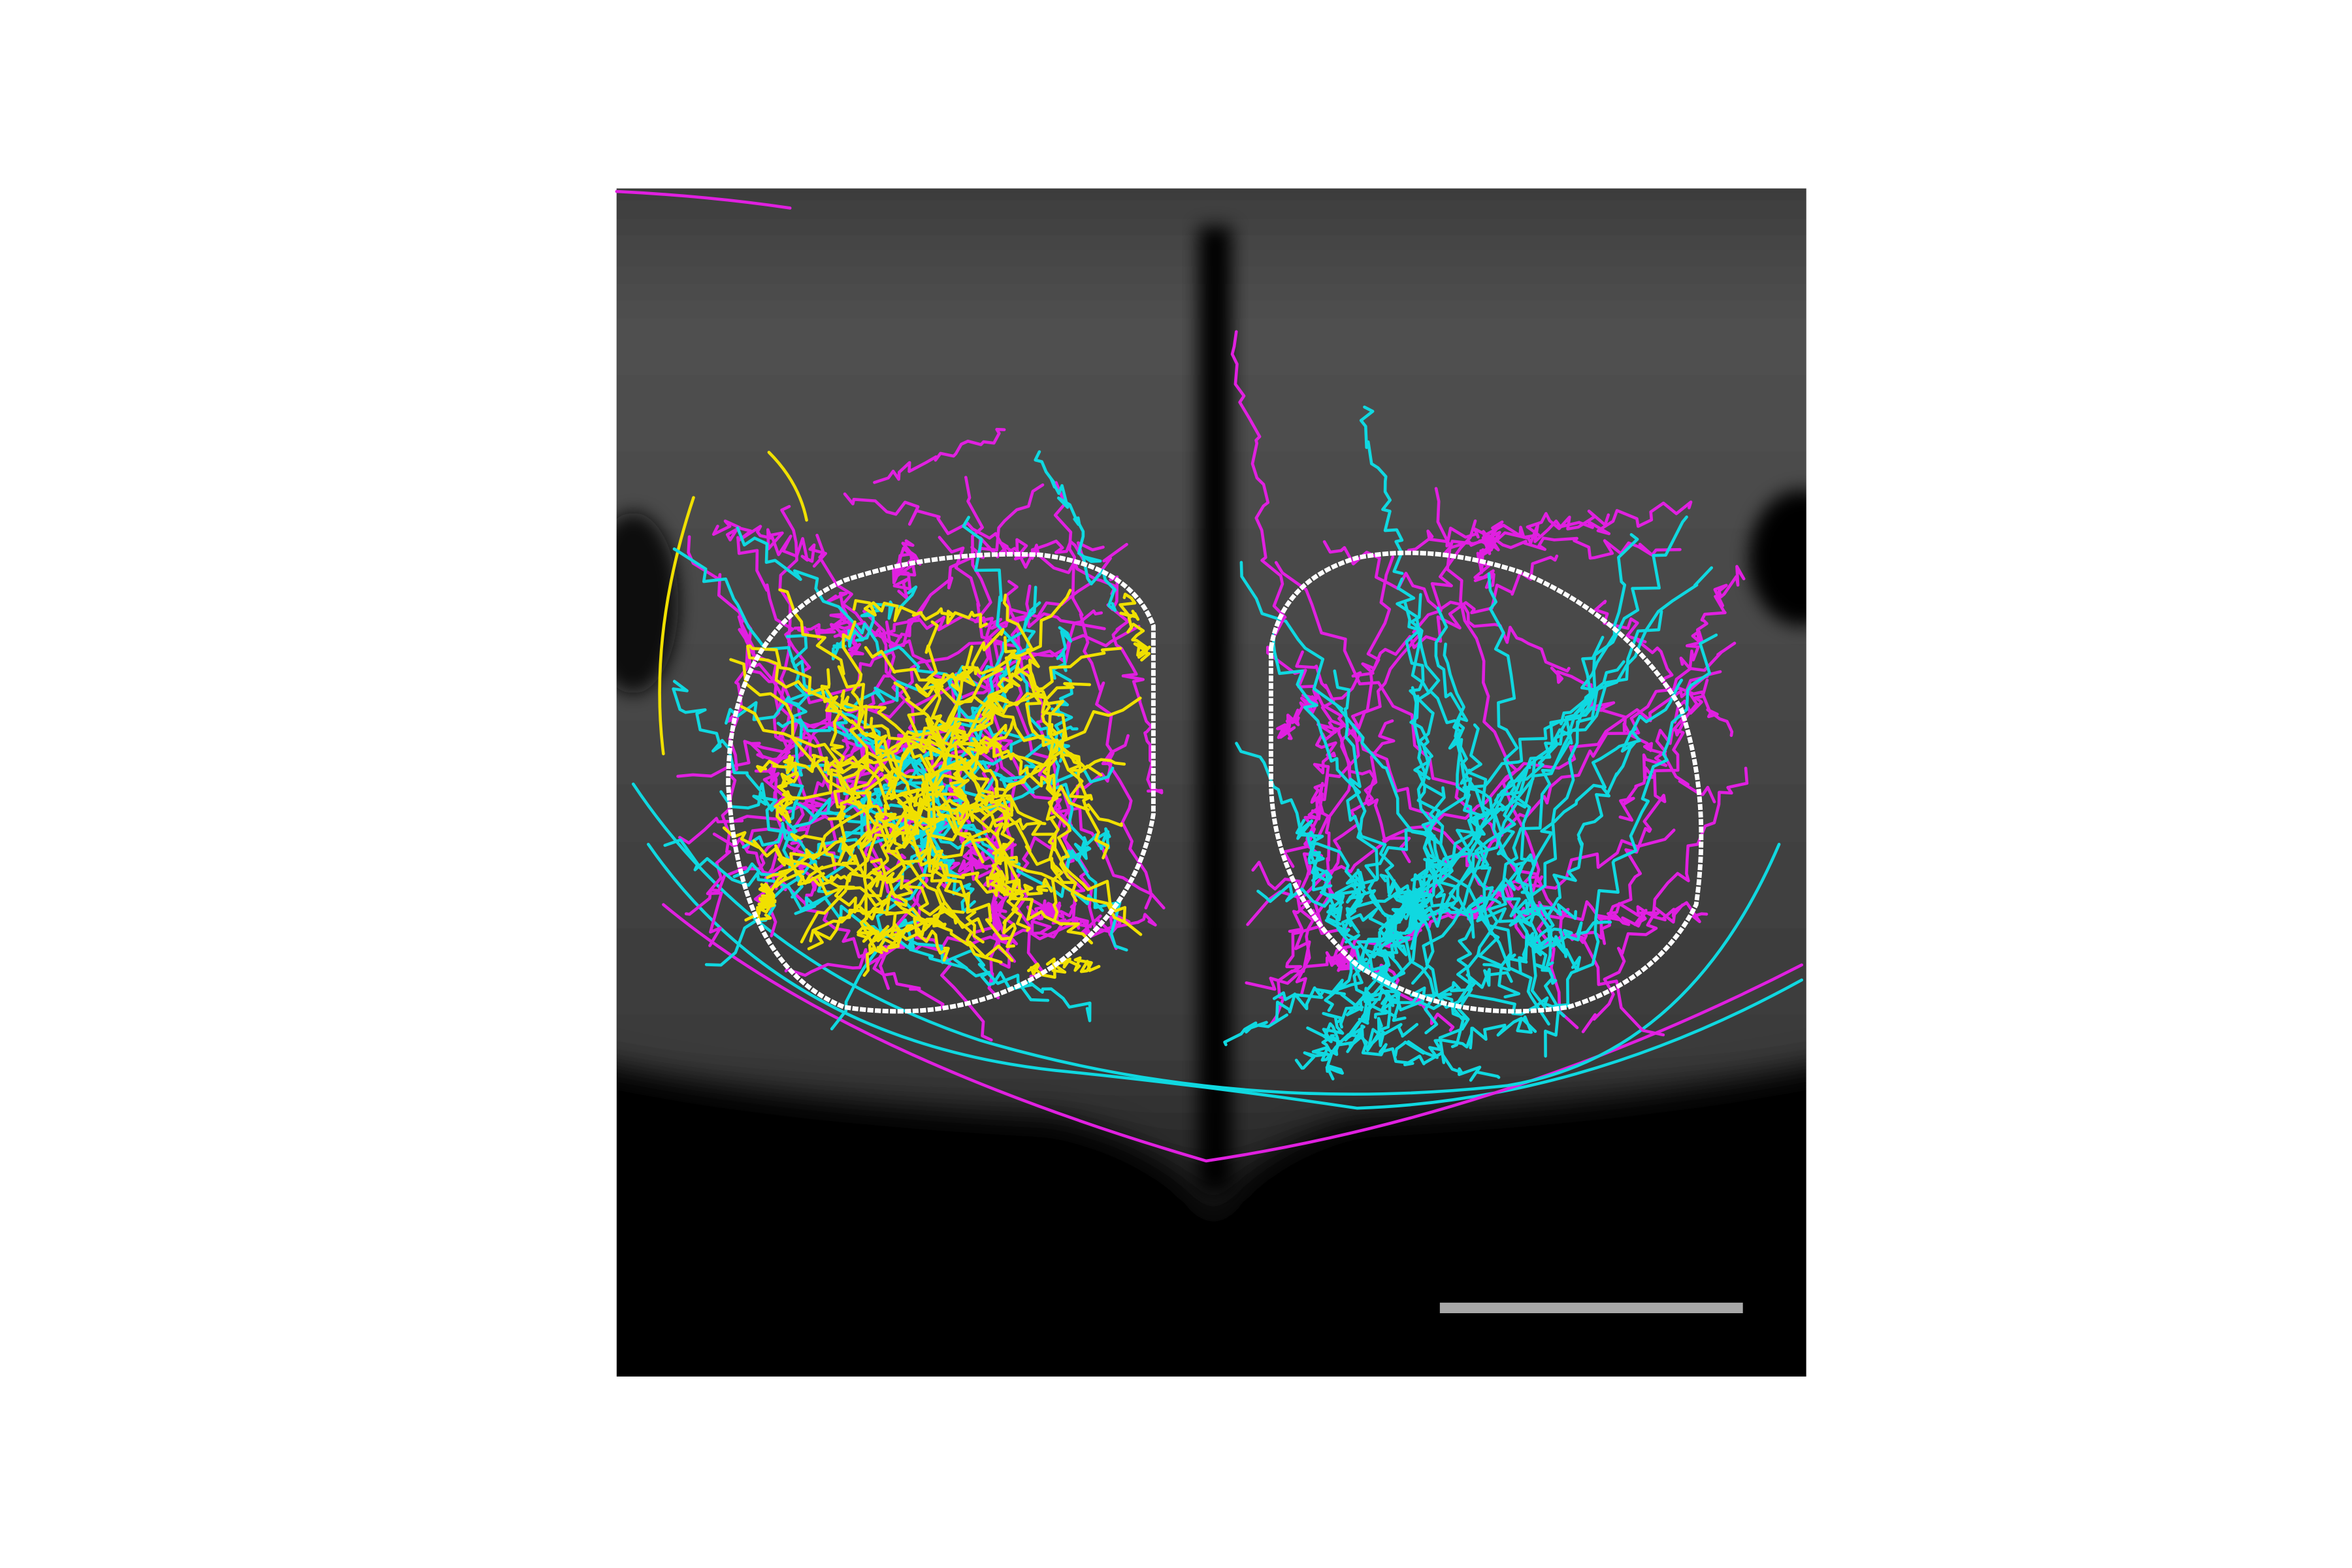 The image size is (2352, 1568). What do you see at coordinates (647, 603) in the screenshot?
I see `edge-shadow` at bounding box center [647, 603].